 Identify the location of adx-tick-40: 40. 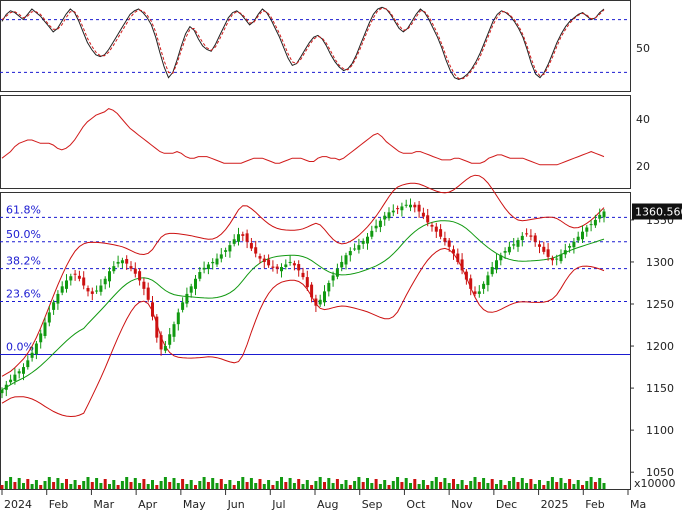
(643, 119).